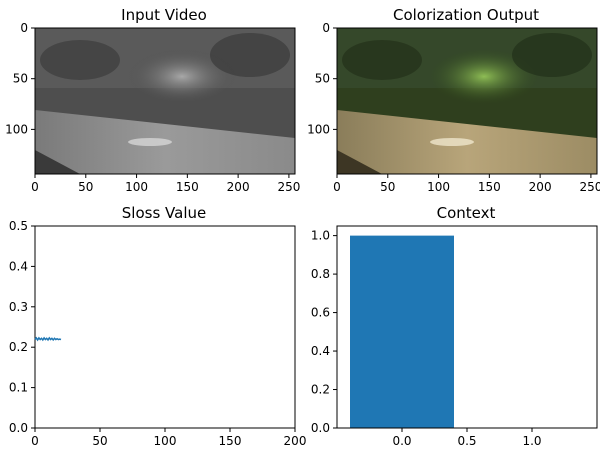 The image size is (600, 450). What do you see at coordinates (164, 213) in the screenshot?
I see `panel-title: Sloss Value` at bounding box center [164, 213].